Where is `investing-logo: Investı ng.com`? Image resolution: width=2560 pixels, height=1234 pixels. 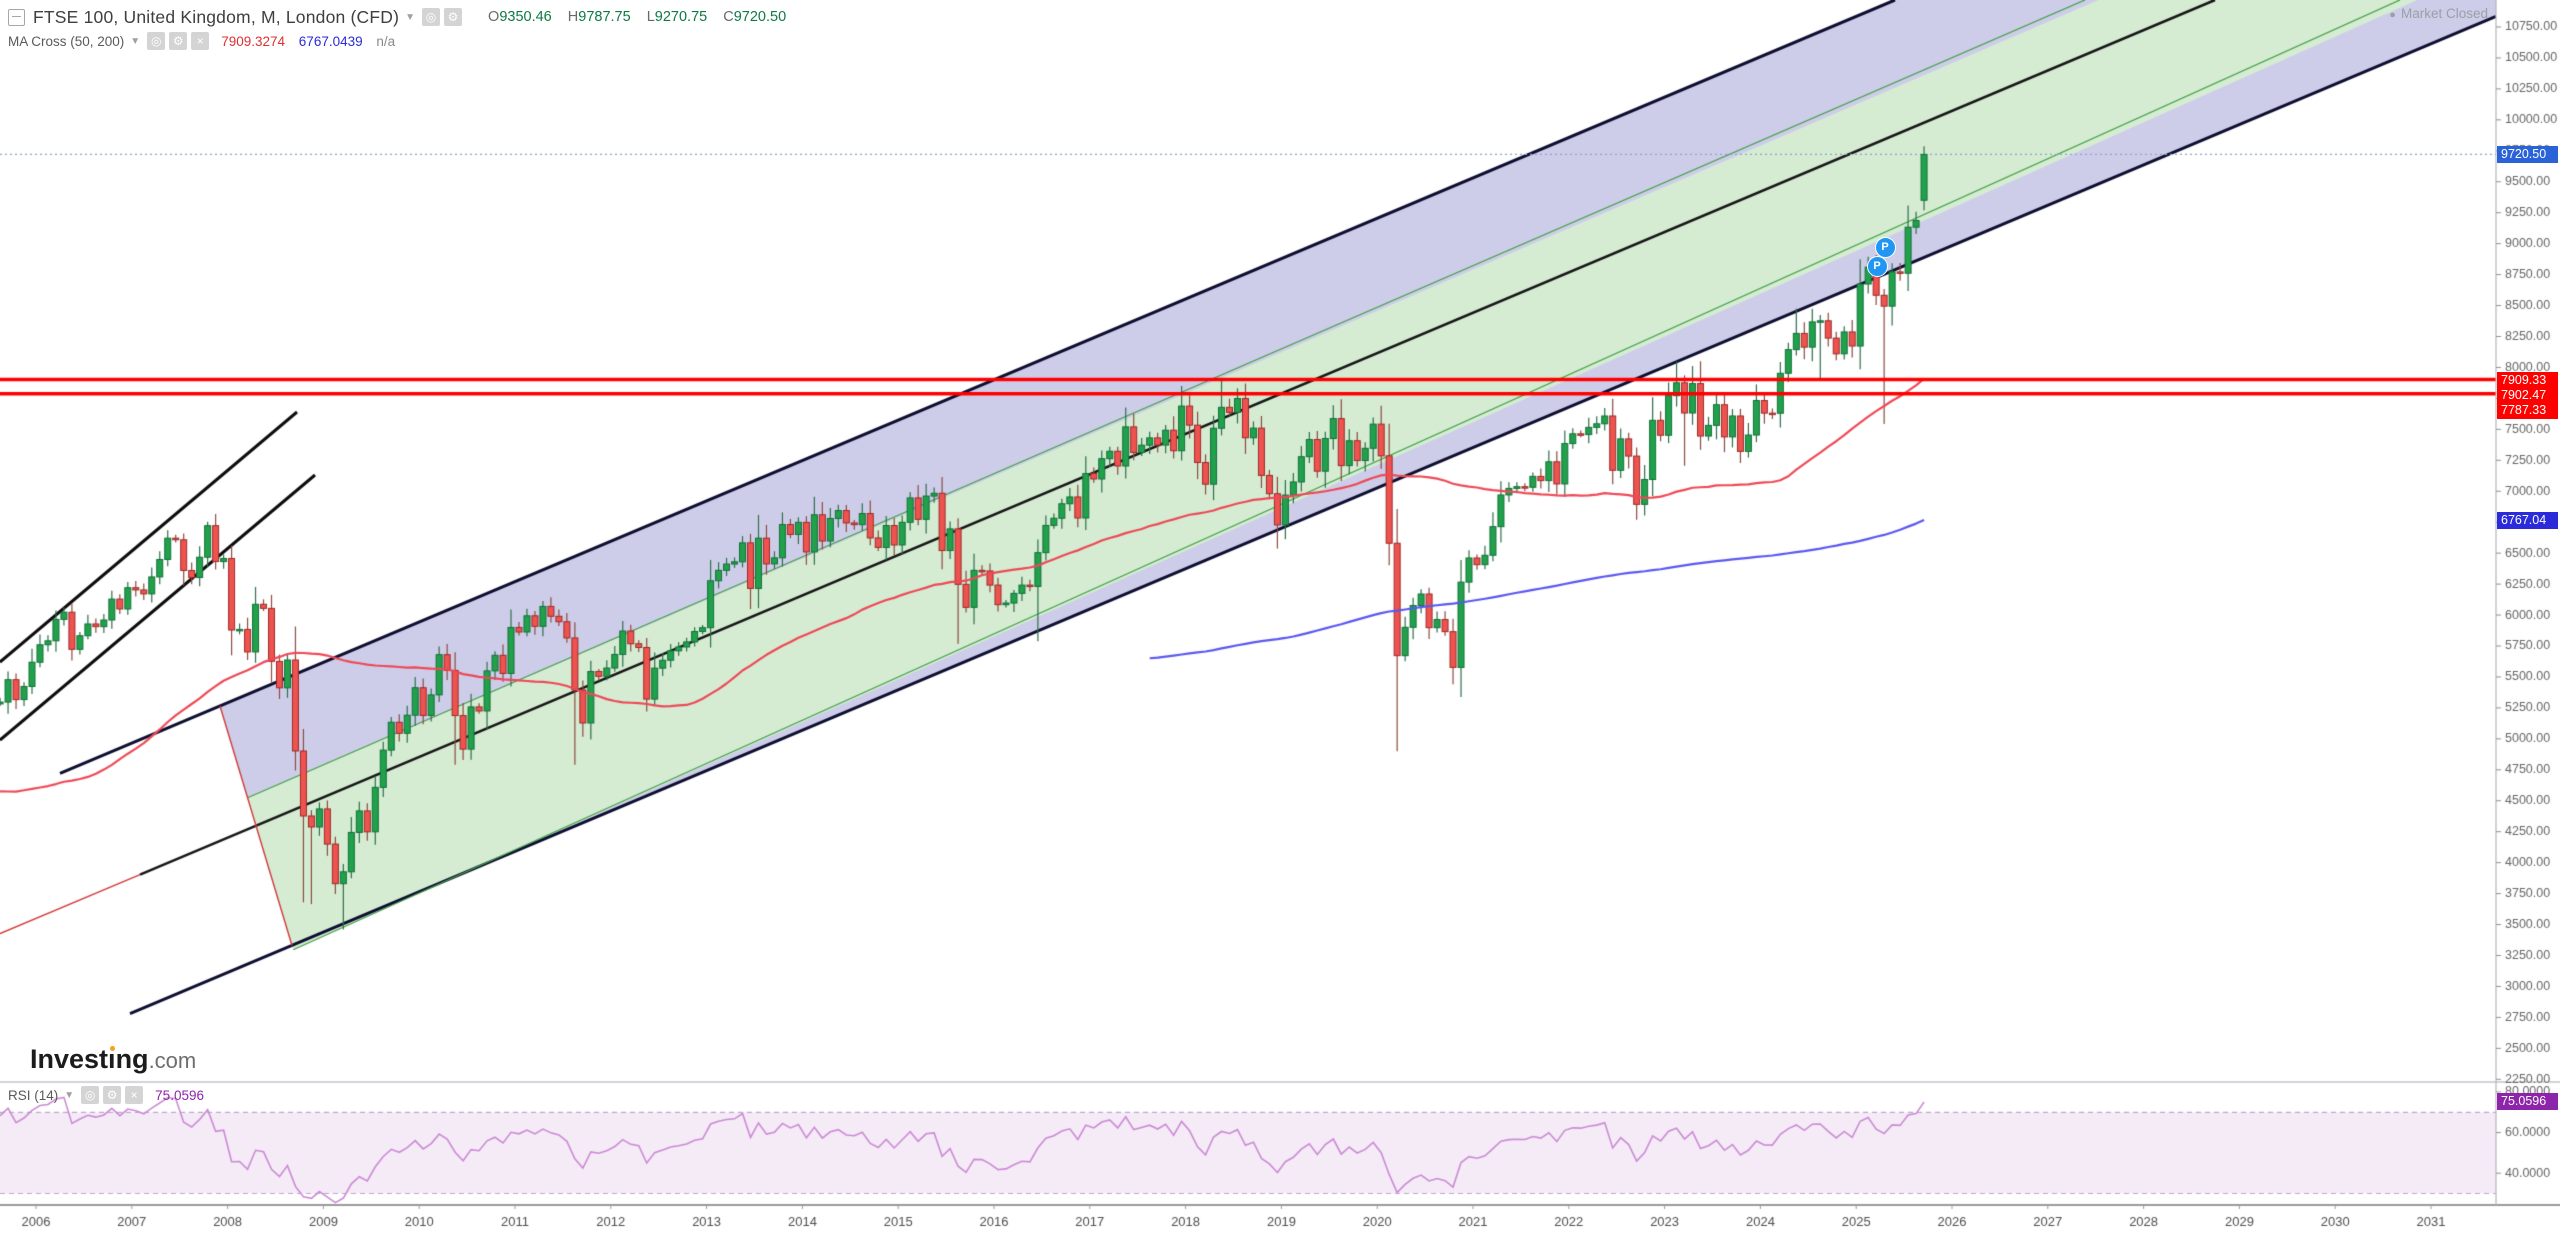 investing-logo: Investı ng.com is located at coordinates (113, 1059).